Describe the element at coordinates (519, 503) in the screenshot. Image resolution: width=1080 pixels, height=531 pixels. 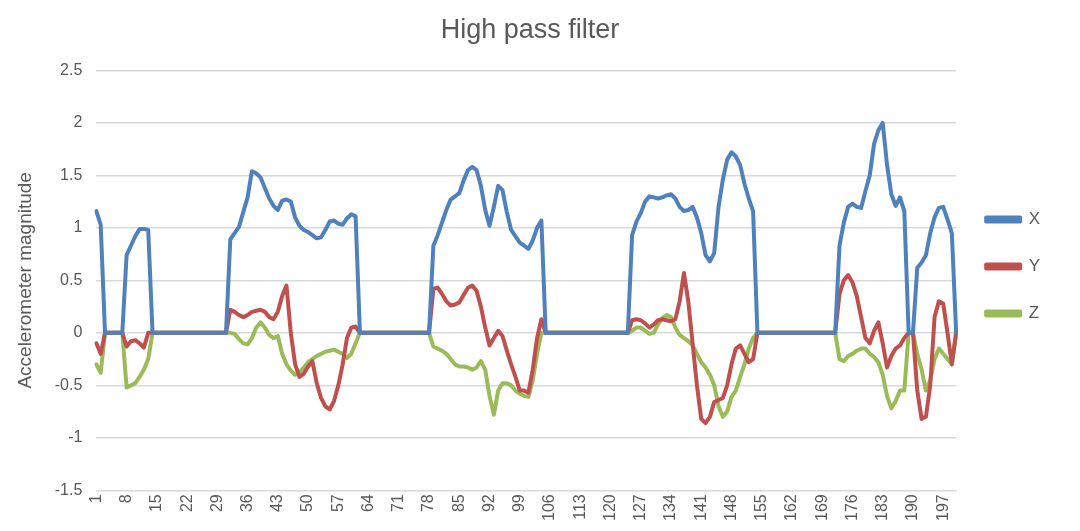
I see `x-tick-label: 99` at that location.